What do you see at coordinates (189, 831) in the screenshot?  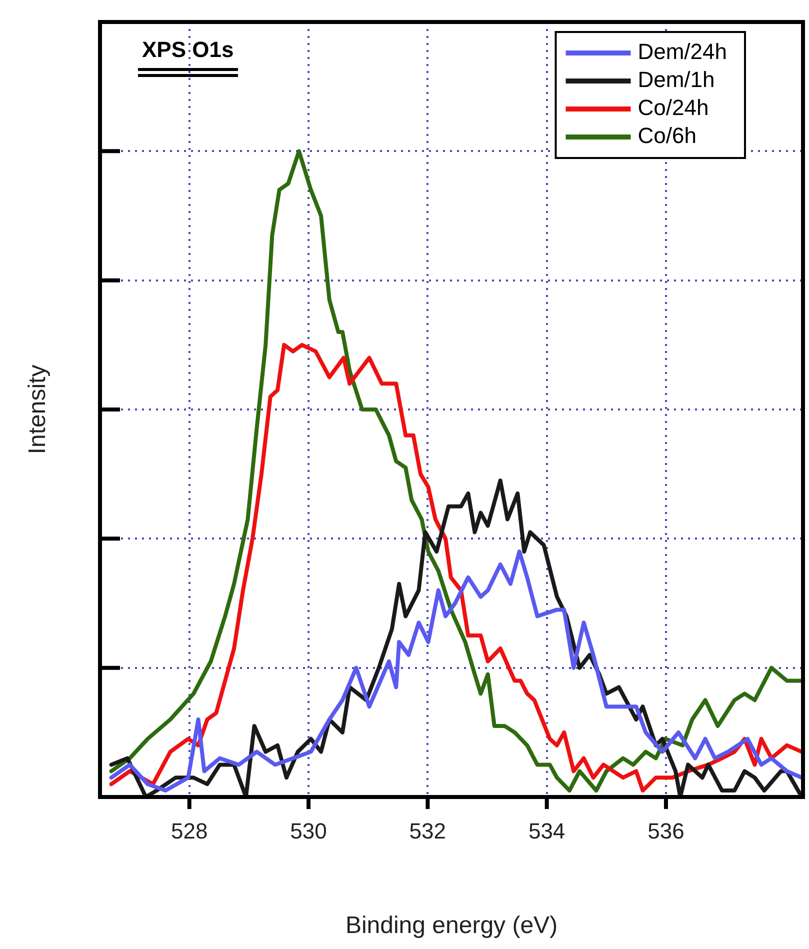 I see `x-tick-label: 528` at bounding box center [189, 831].